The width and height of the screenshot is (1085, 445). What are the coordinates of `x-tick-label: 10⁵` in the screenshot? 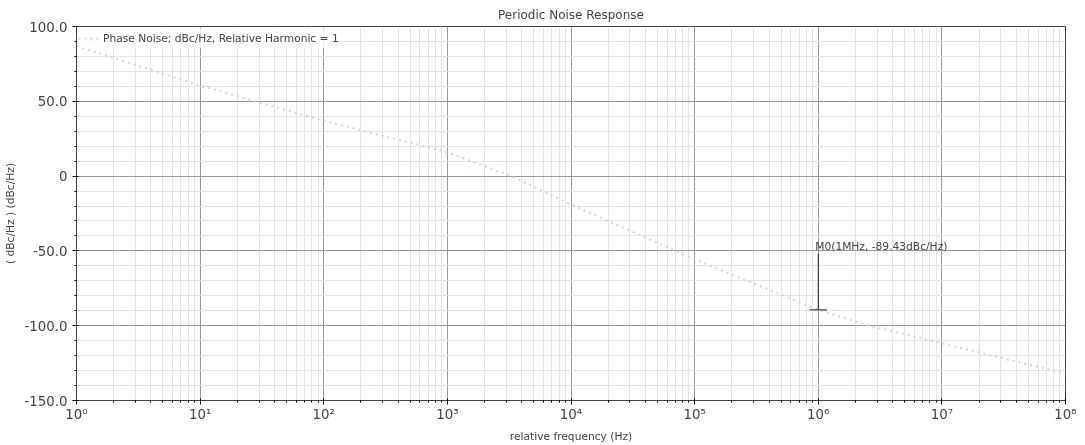 It's located at (694, 414).